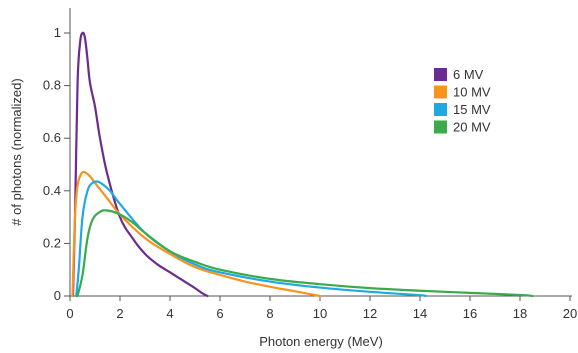  I want to click on x-tick-label: 4, so click(169, 313).